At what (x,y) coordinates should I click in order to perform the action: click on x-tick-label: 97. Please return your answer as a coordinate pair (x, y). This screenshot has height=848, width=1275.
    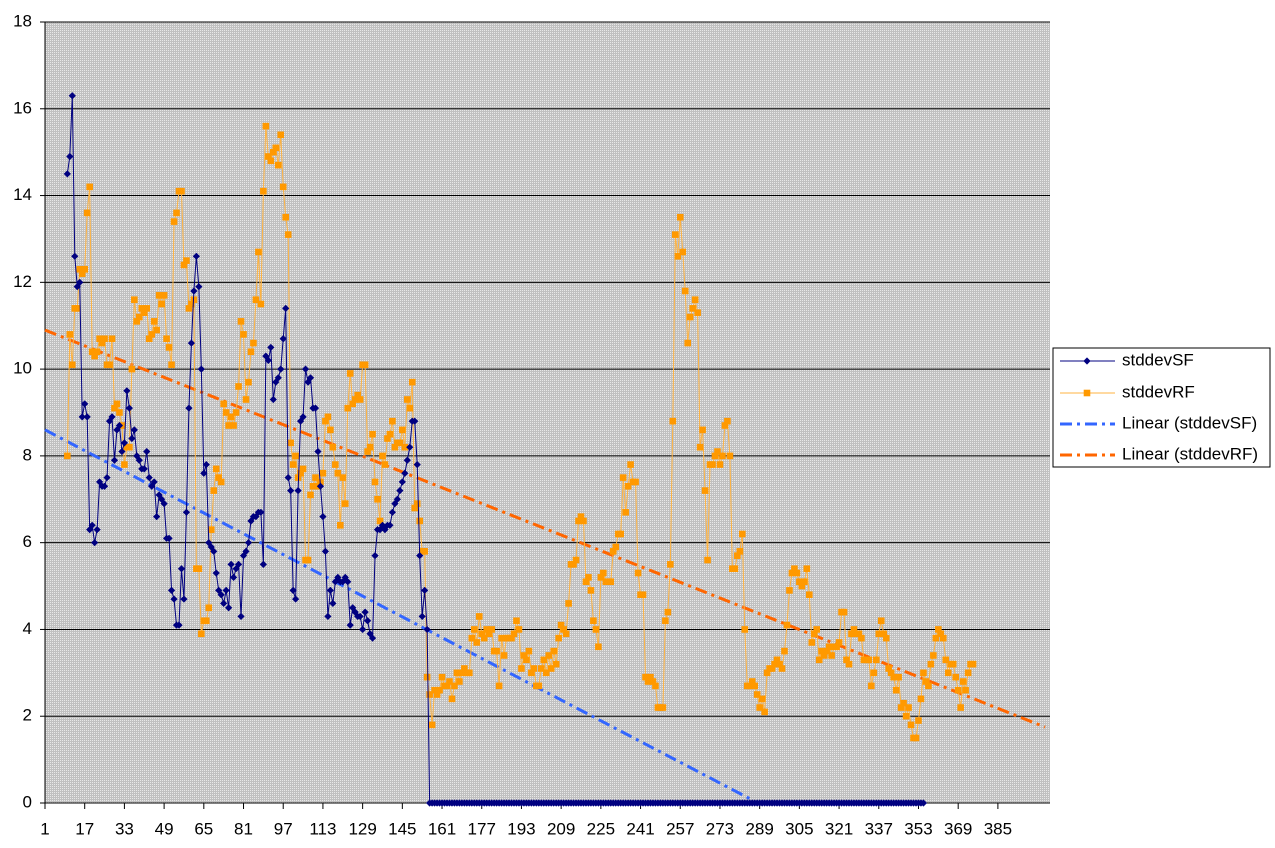
    Looking at the image, I should click on (283, 828).